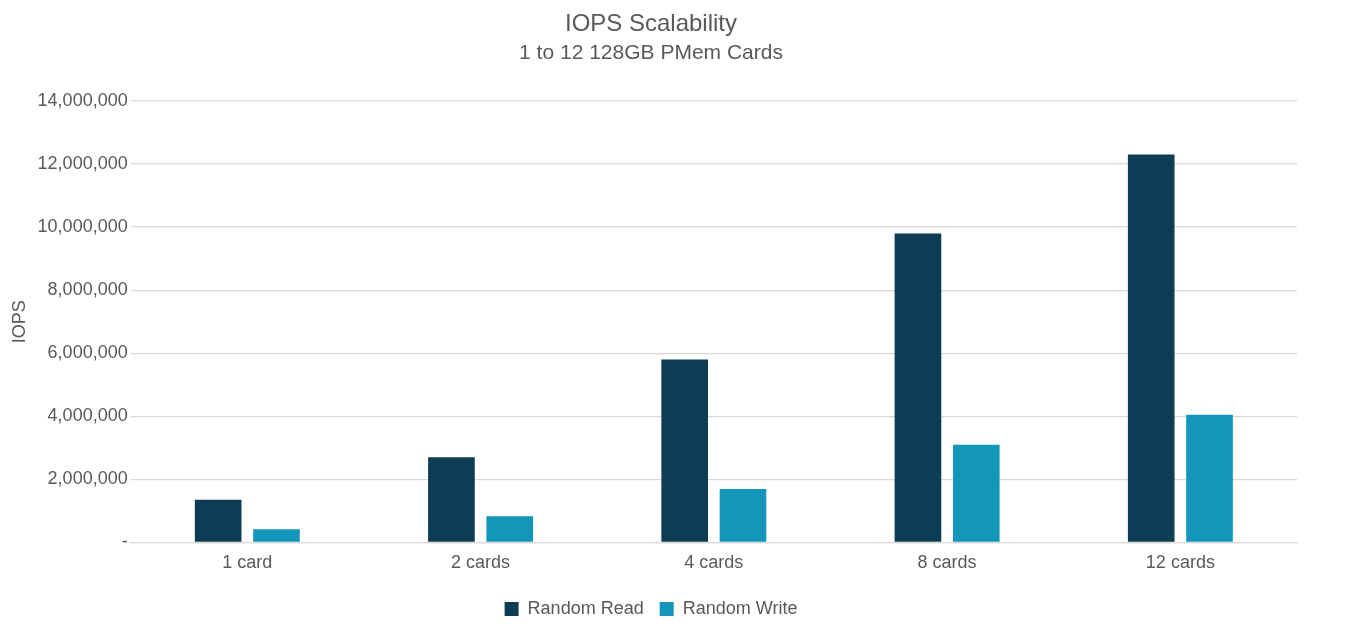  What do you see at coordinates (82, 226) in the screenshot?
I see `y-tick-label: 10,000,000` at bounding box center [82, 226].